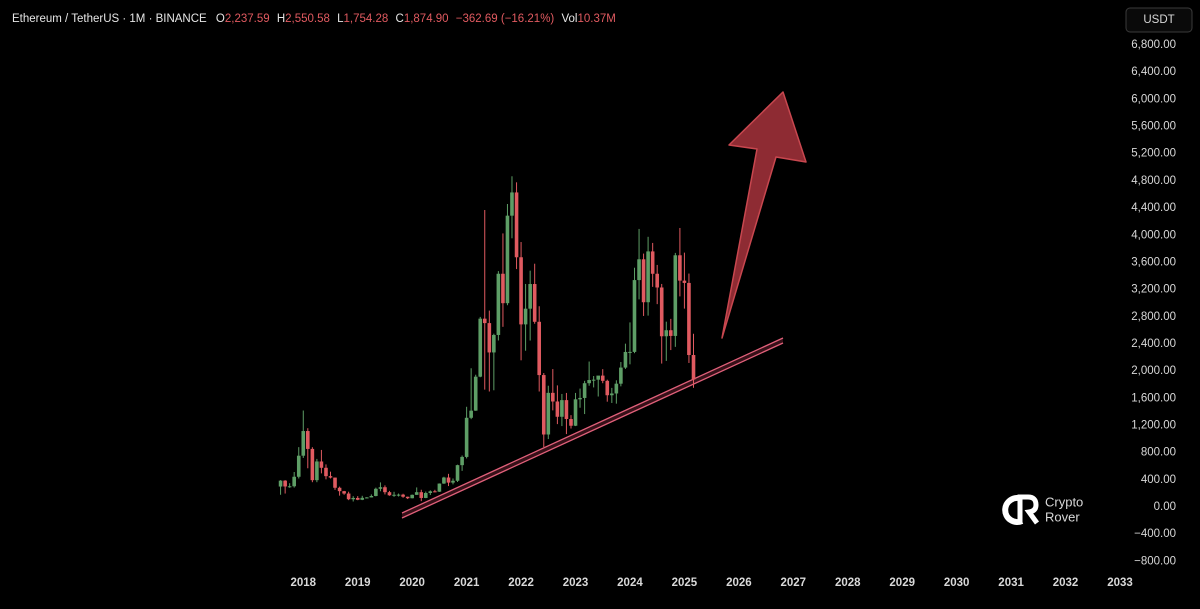 The image size is (1200, 609). Describe the element at coordinates (340, 19) in the screenshot. I see `low-label: L` at that location.